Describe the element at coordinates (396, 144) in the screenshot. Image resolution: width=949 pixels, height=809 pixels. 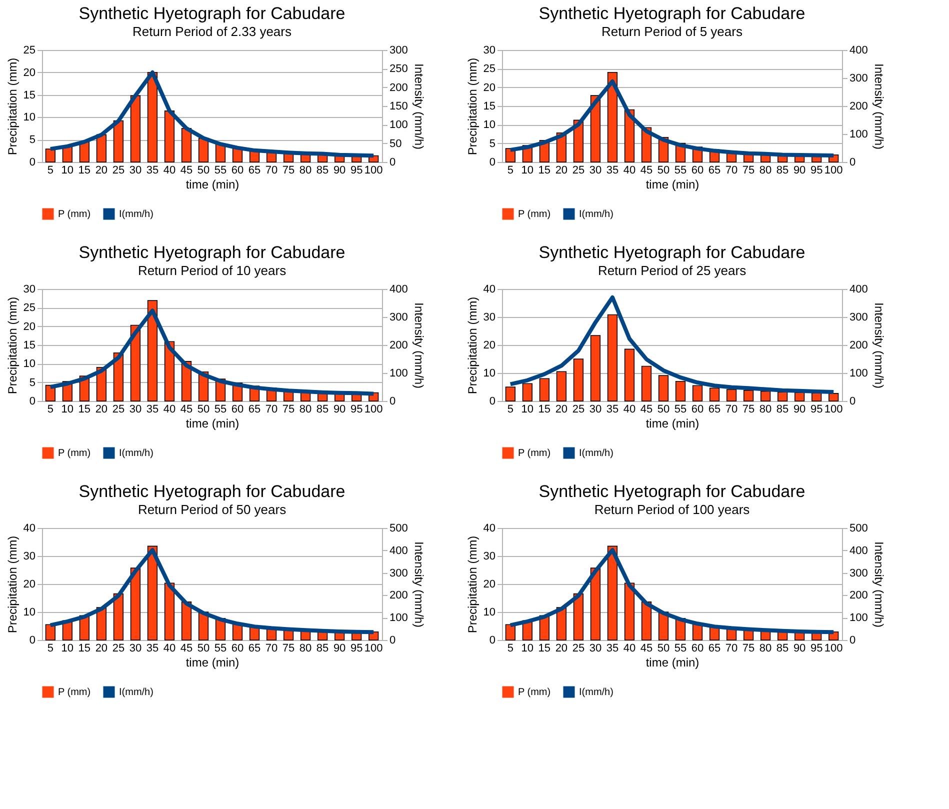
I see `y2-tick-label: 50` at that location.